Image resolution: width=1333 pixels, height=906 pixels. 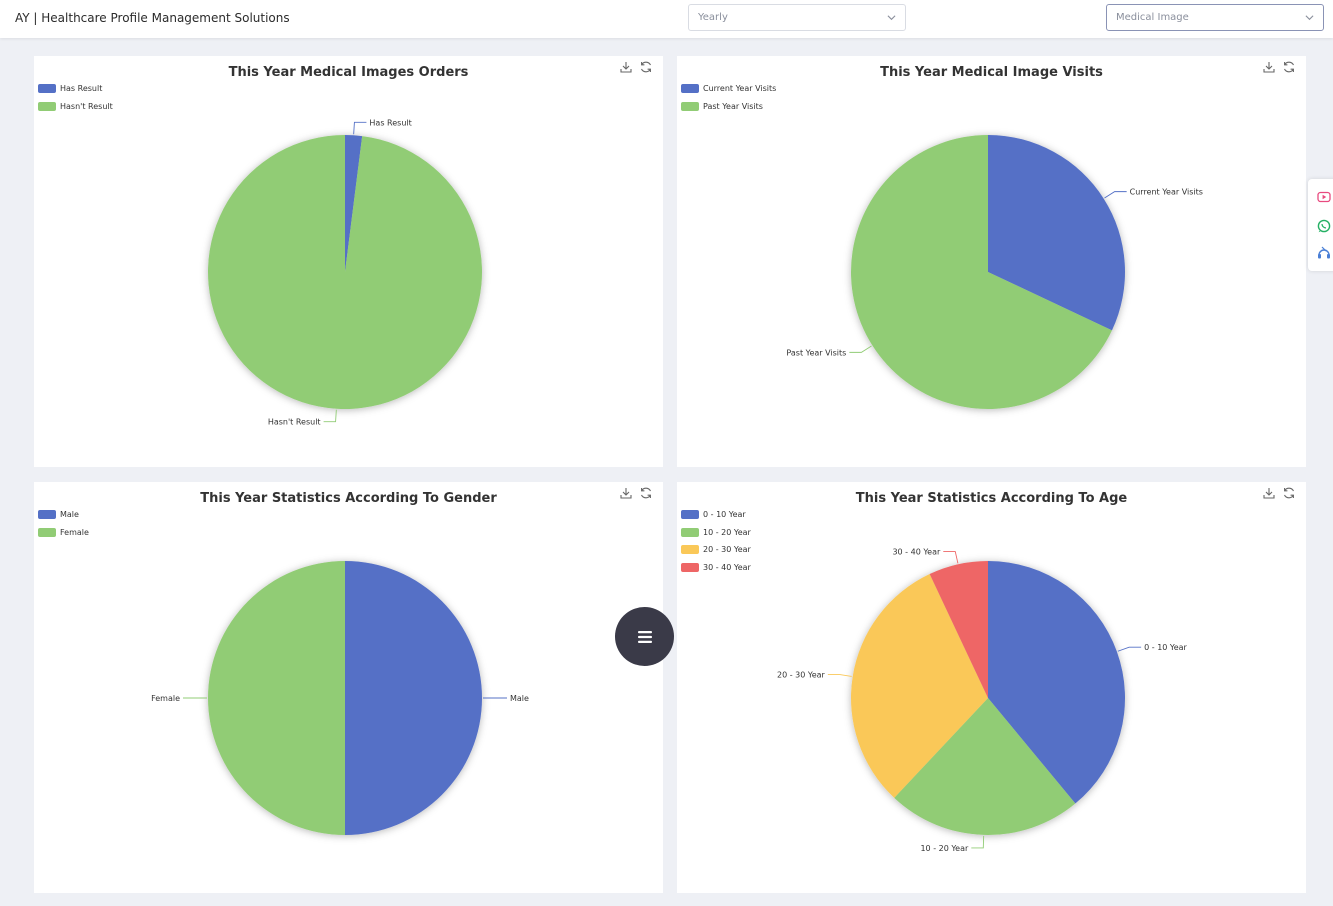 I want to click on chart-legend: Has Result Hasn't Result, so click(x=75, y=97).